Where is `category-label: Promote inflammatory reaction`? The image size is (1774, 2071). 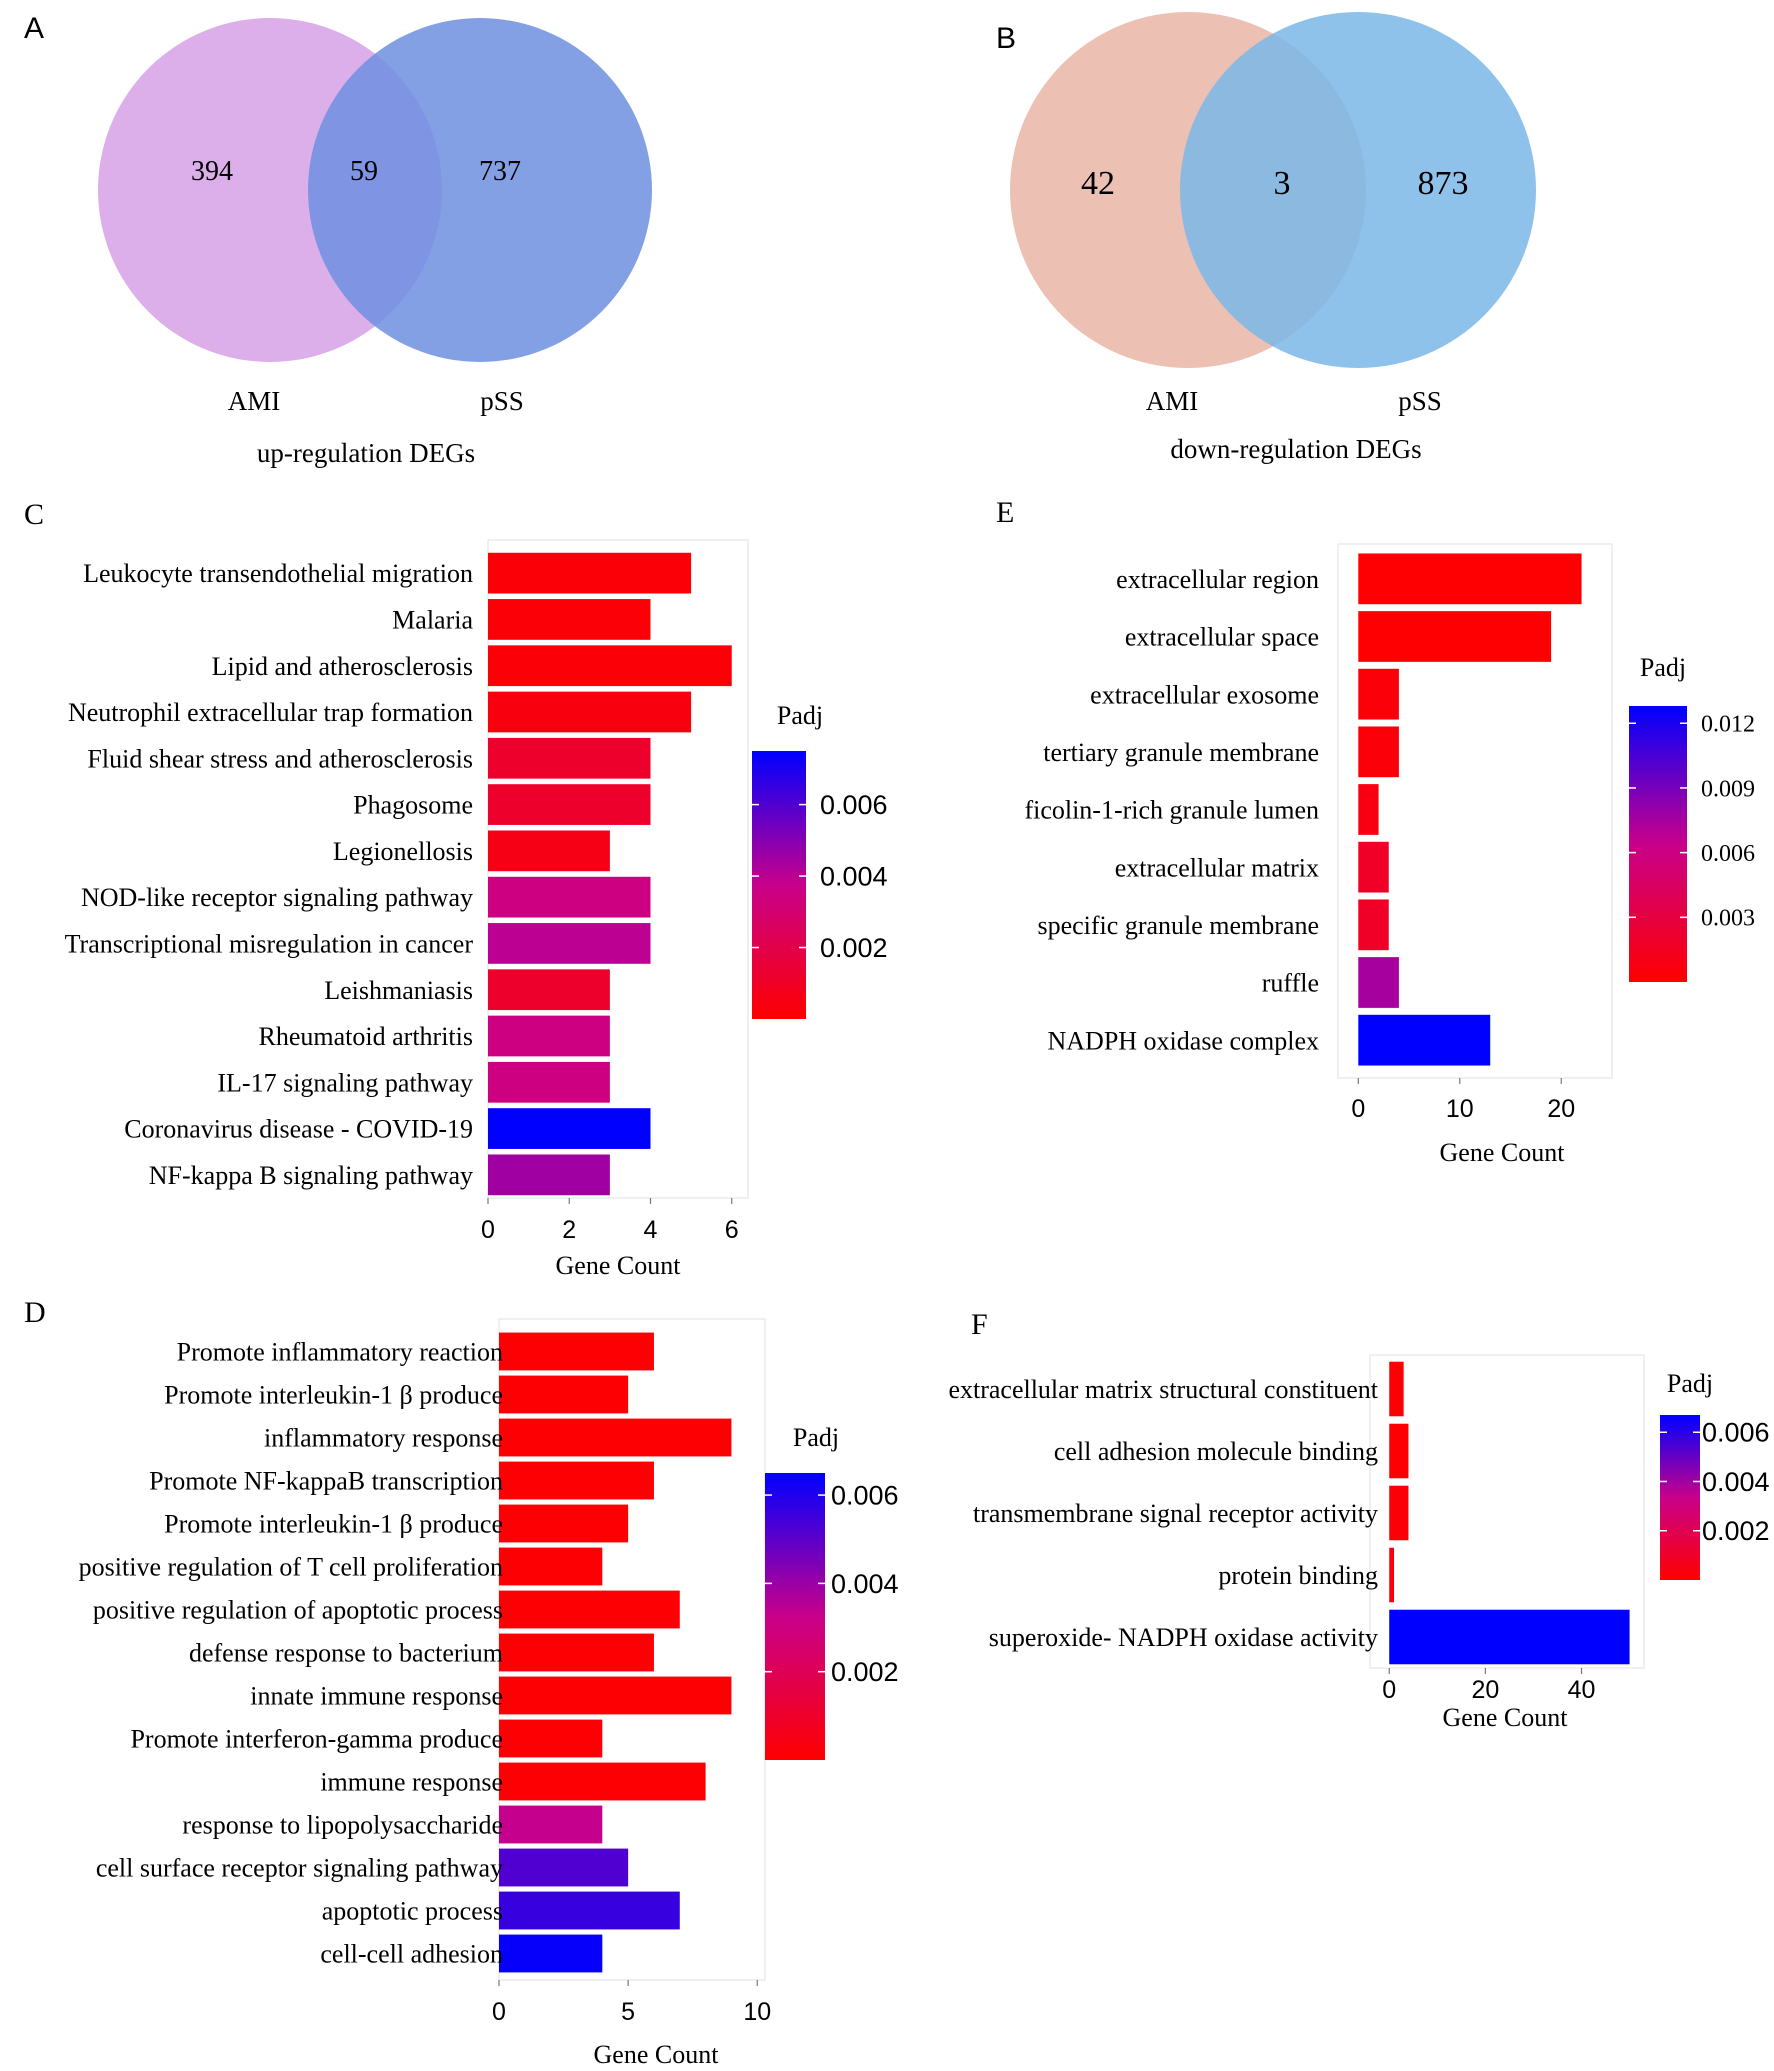 category-label: Promote inflammatory reaction is located at coordinates (340, 1352).